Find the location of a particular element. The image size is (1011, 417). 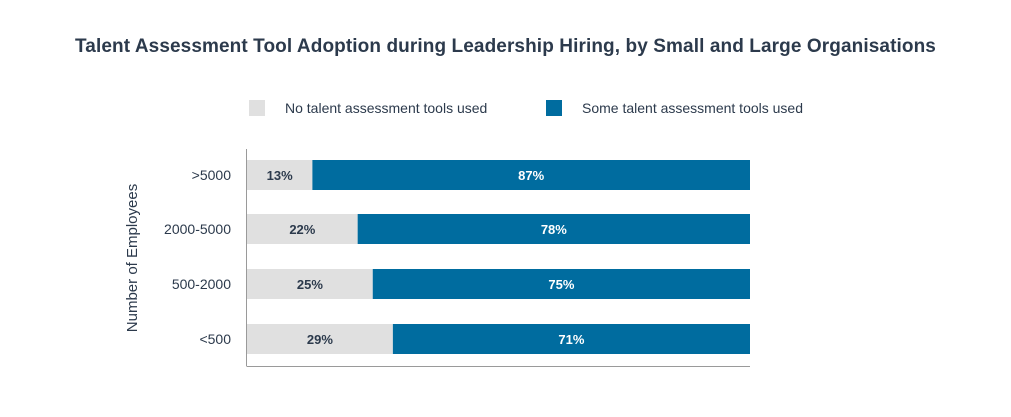

data-label: 71% is located at coordinates (571, 339).